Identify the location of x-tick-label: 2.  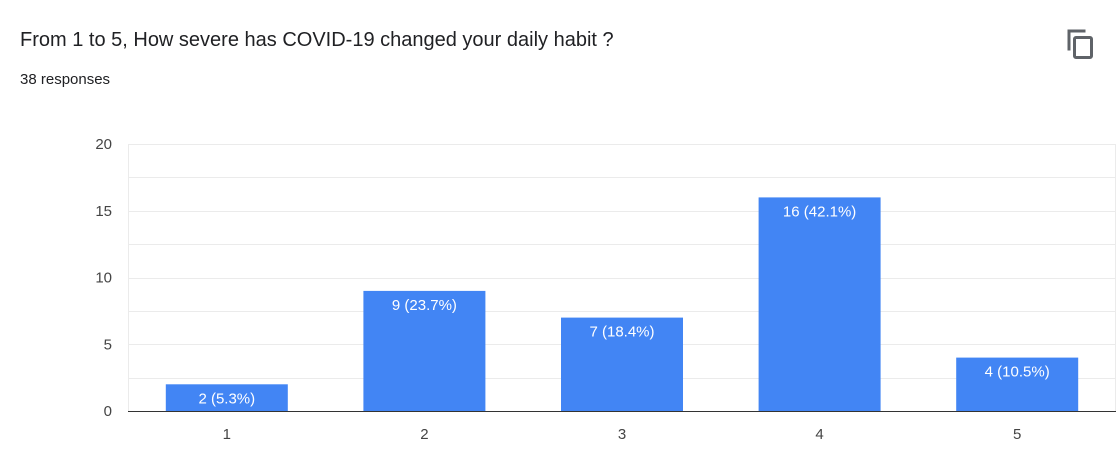
(424, 434).